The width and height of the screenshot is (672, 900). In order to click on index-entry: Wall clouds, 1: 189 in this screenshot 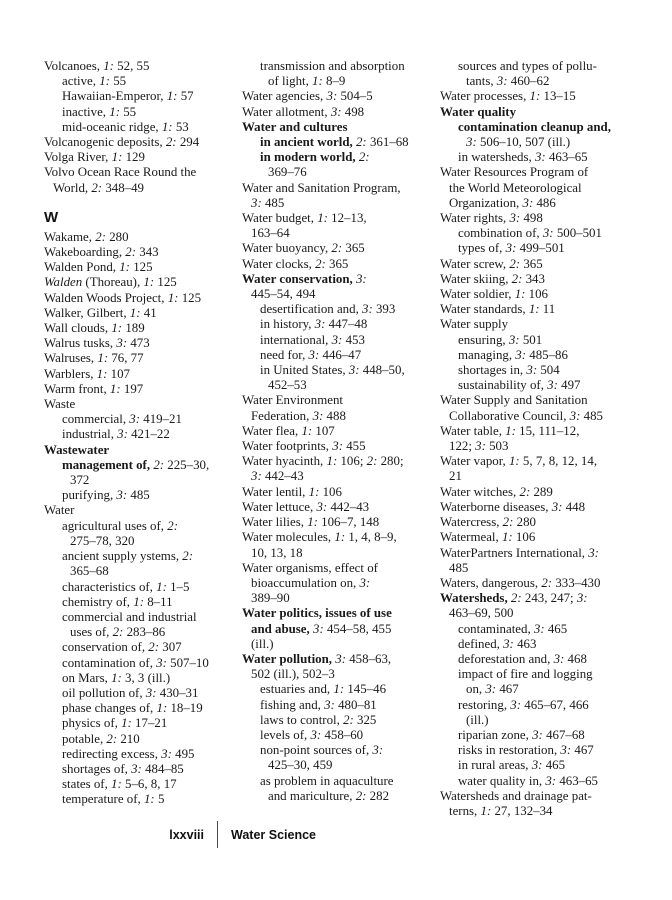, I will do `click(139, 328)`.